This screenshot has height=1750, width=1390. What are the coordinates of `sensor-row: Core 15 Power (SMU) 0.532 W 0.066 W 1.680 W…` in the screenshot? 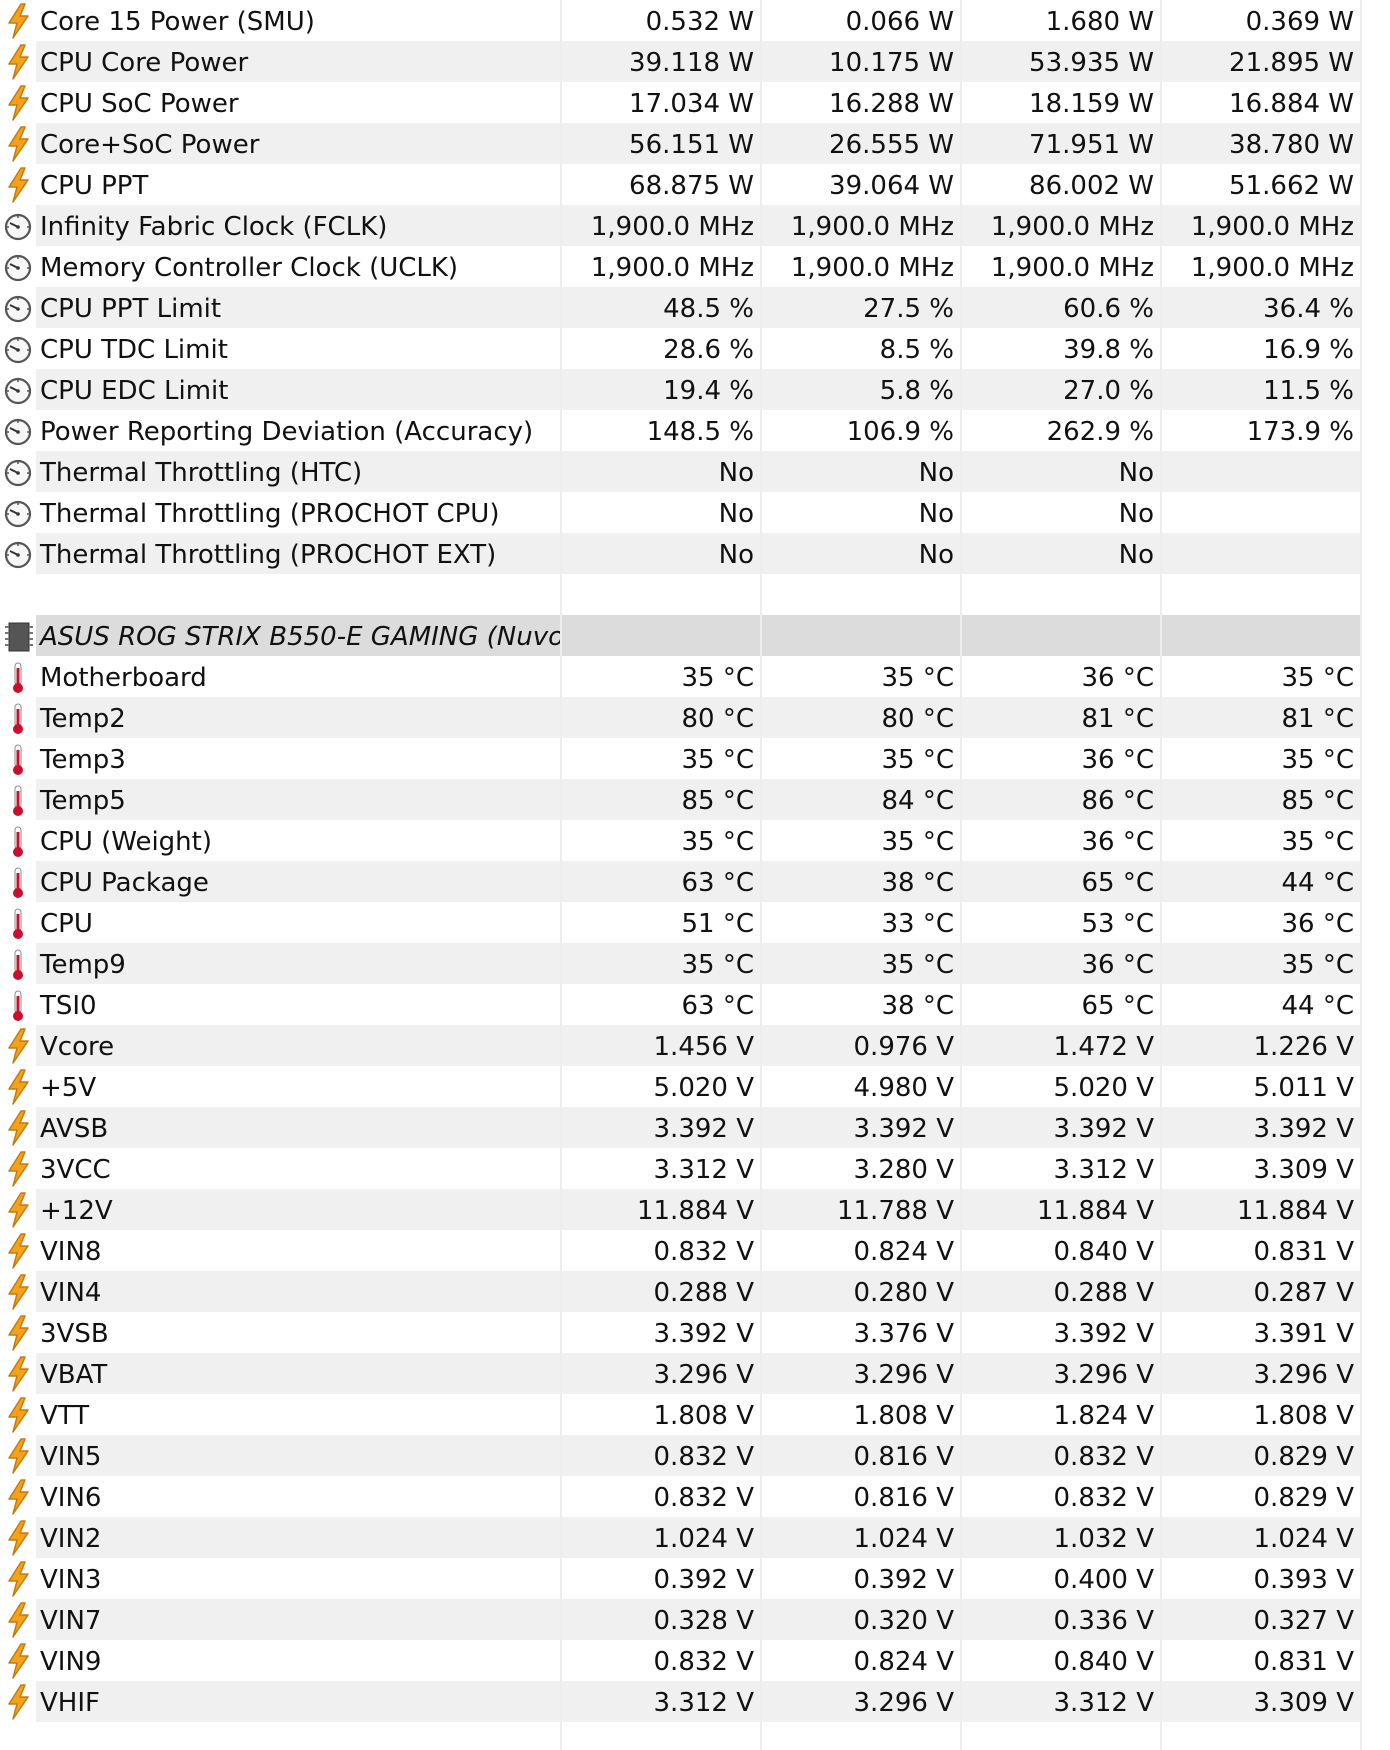 It's located at (695, 20).